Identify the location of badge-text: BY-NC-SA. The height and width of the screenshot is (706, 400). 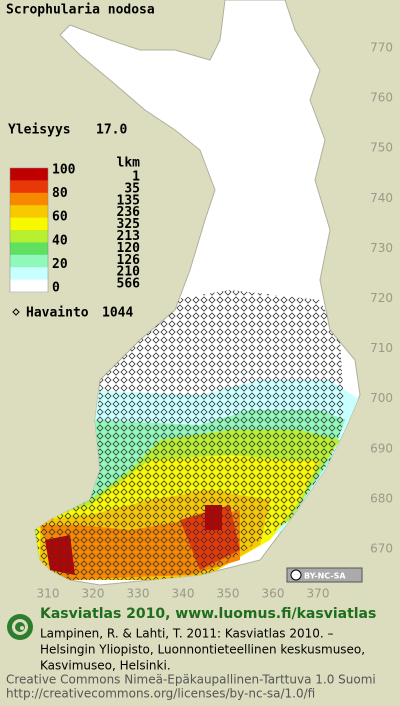
(325, 576).